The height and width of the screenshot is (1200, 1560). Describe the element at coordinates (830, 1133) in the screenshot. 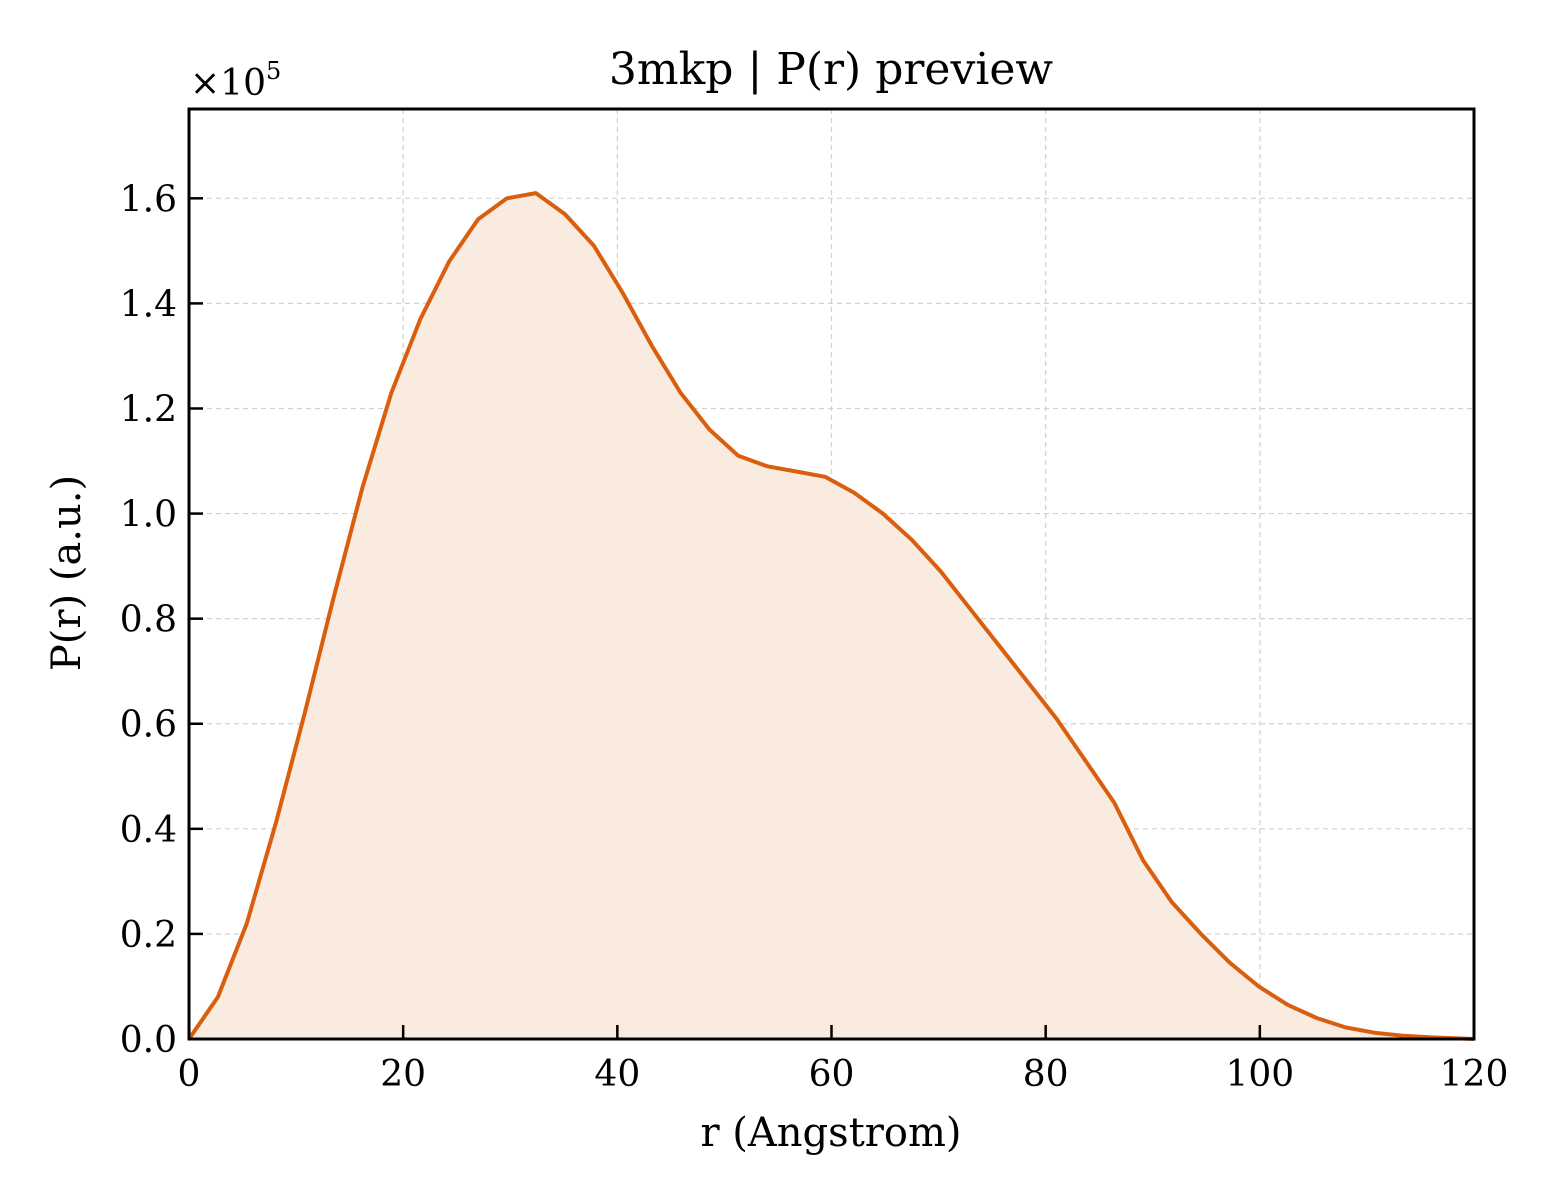

I see `x-axis-label: r (Angstrom)` at that location.